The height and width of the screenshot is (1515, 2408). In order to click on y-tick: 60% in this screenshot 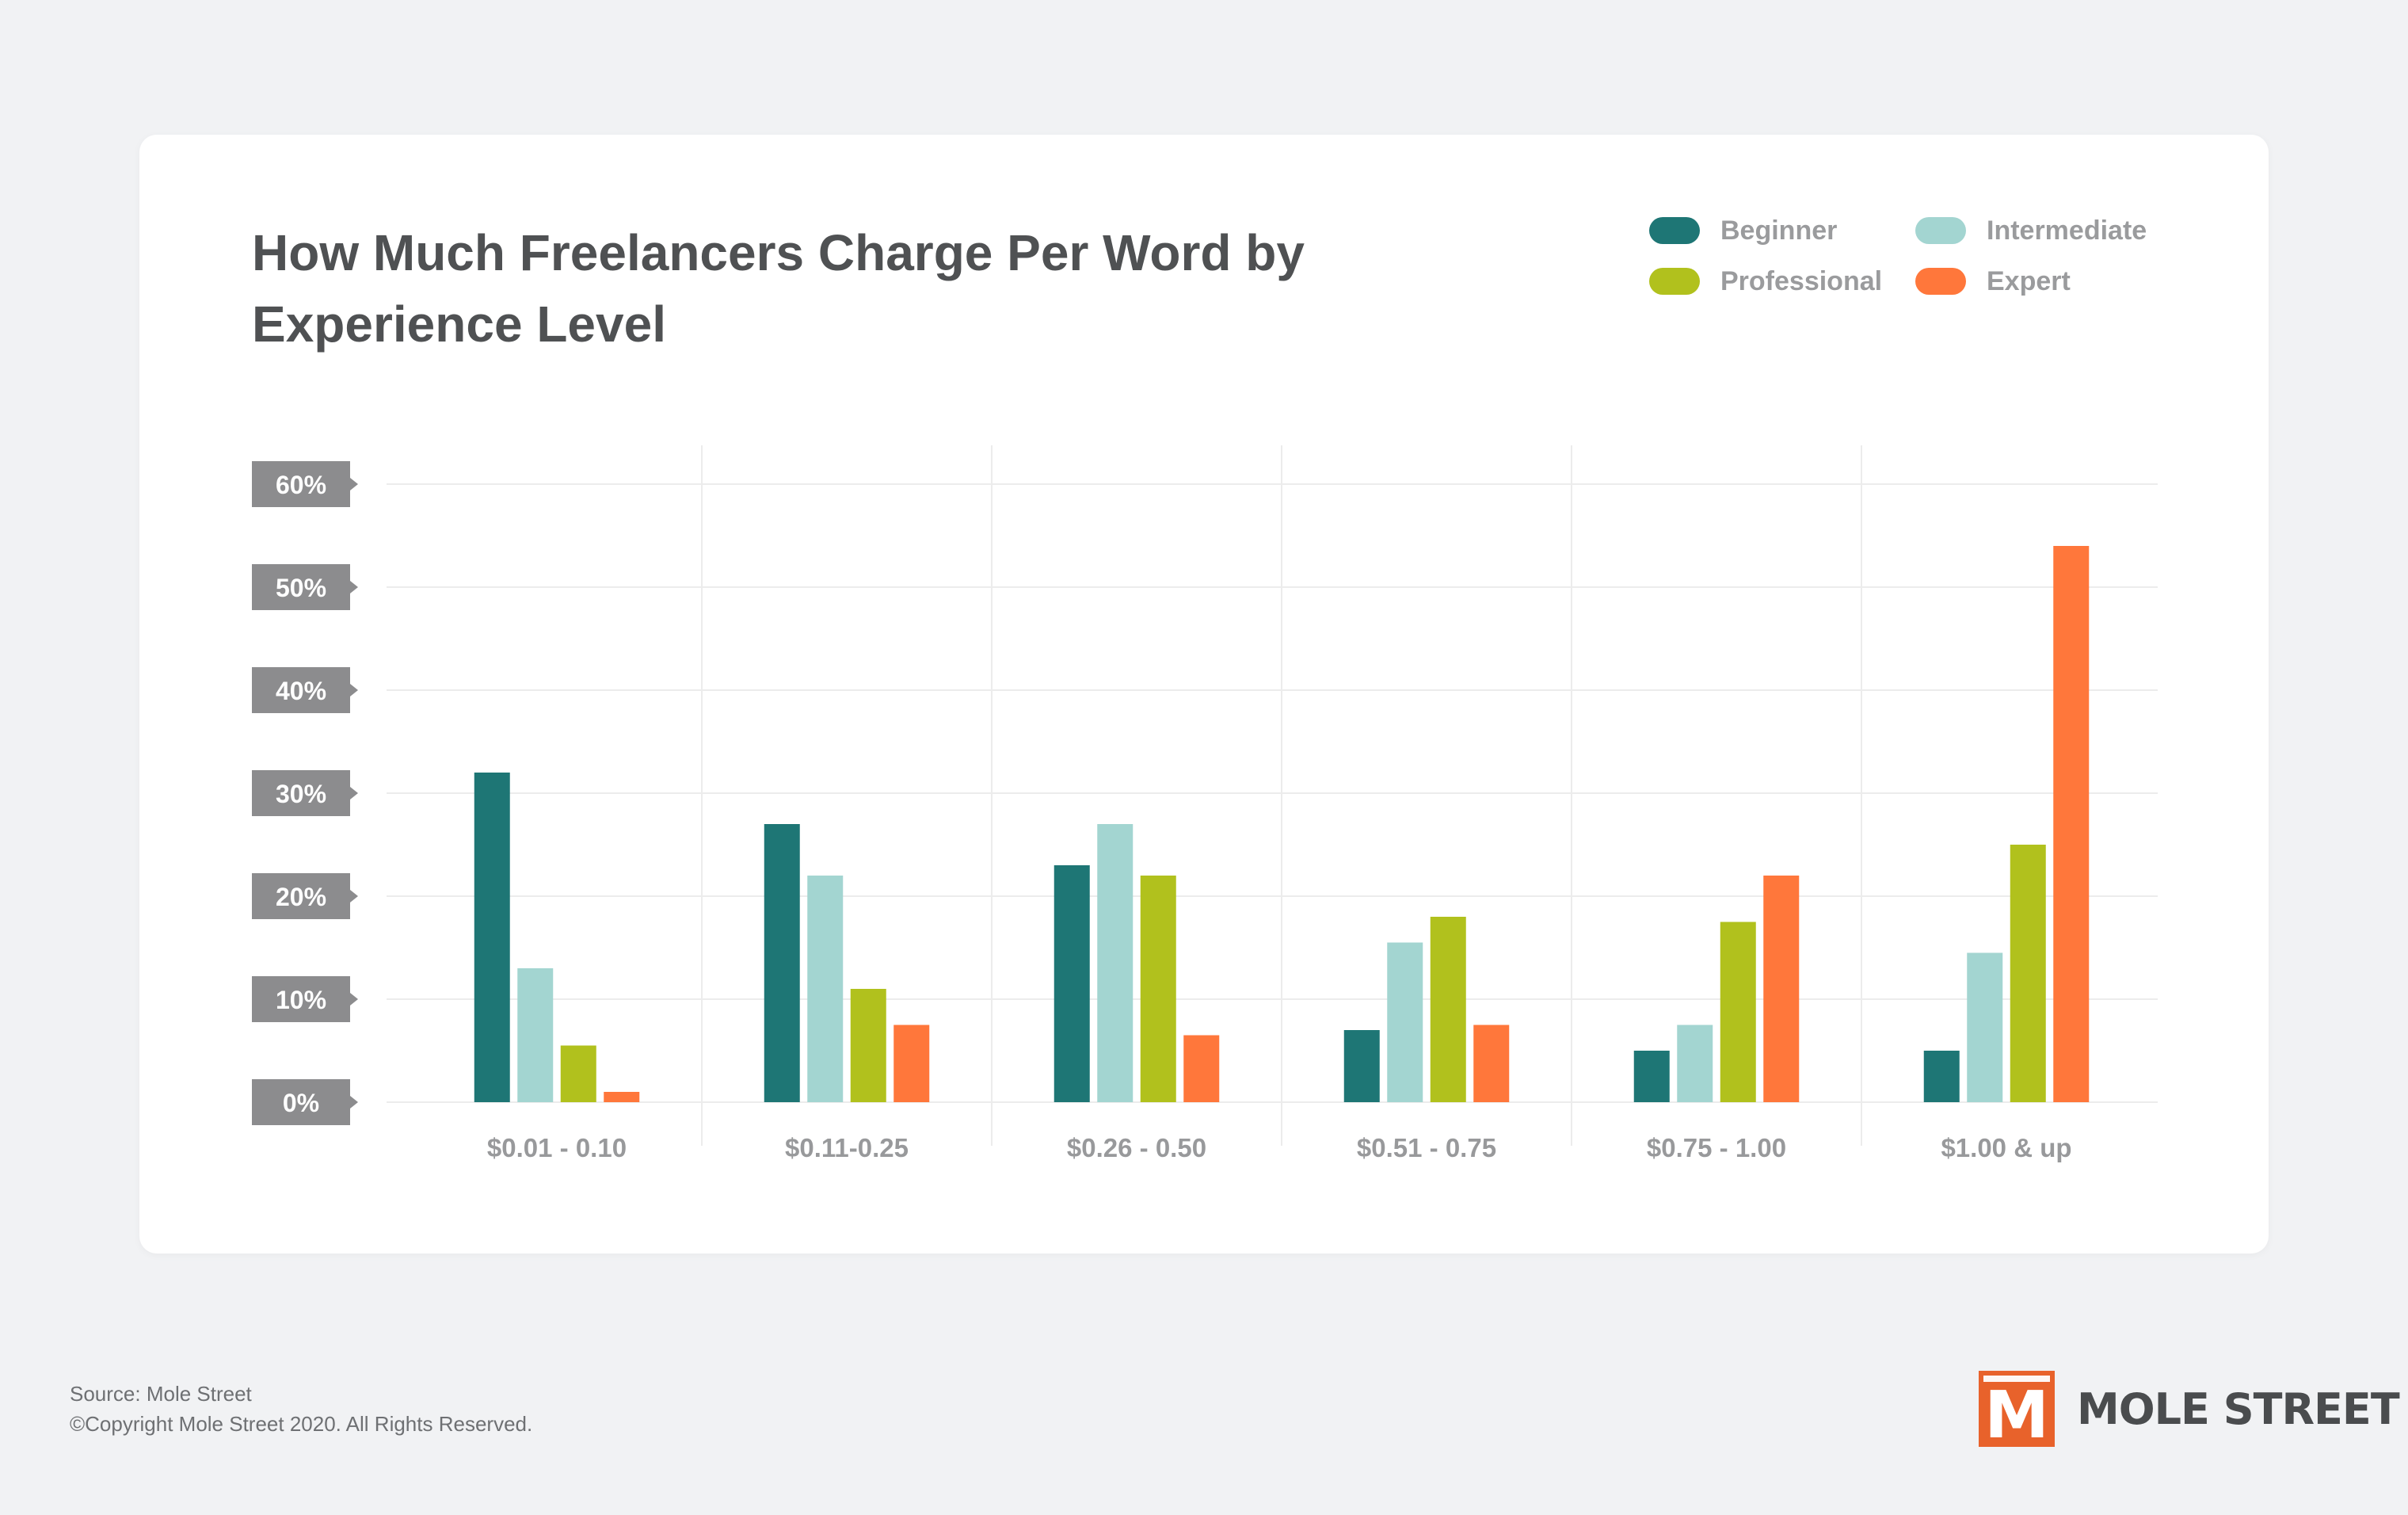, I will do `click(305, 484)`.